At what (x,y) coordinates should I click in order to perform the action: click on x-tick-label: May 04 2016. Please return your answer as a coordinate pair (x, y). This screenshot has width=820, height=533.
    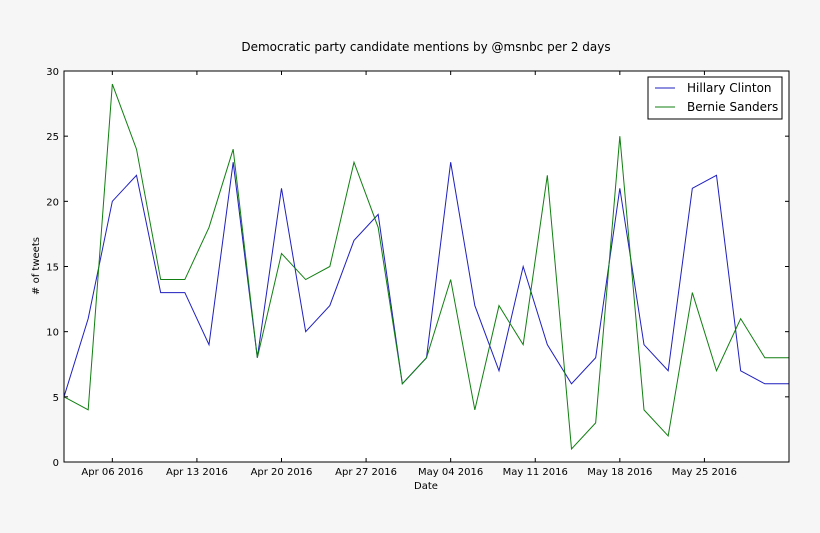
    Looking at the image, I should click on (450, 472).